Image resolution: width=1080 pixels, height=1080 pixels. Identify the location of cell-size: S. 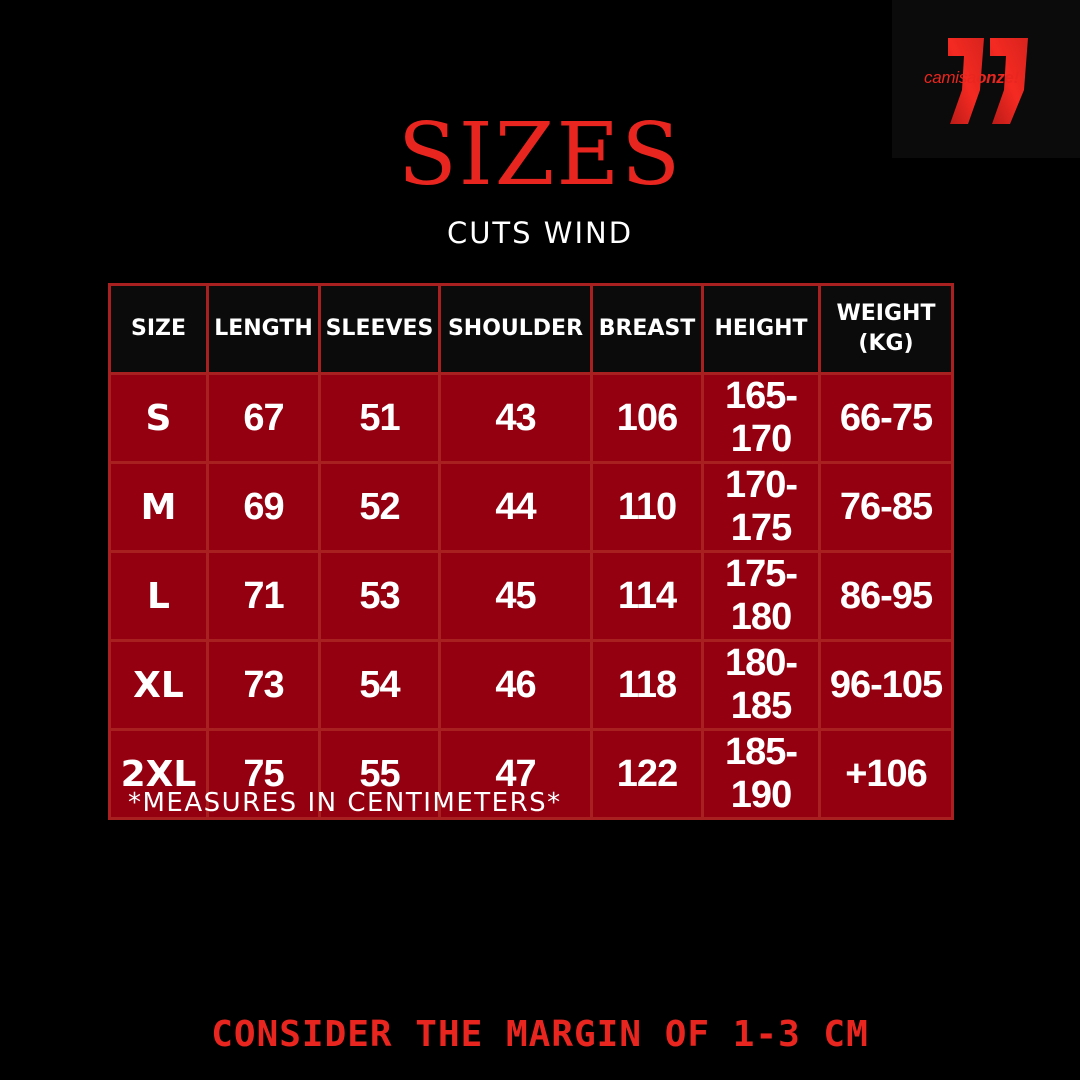
(158, 418).